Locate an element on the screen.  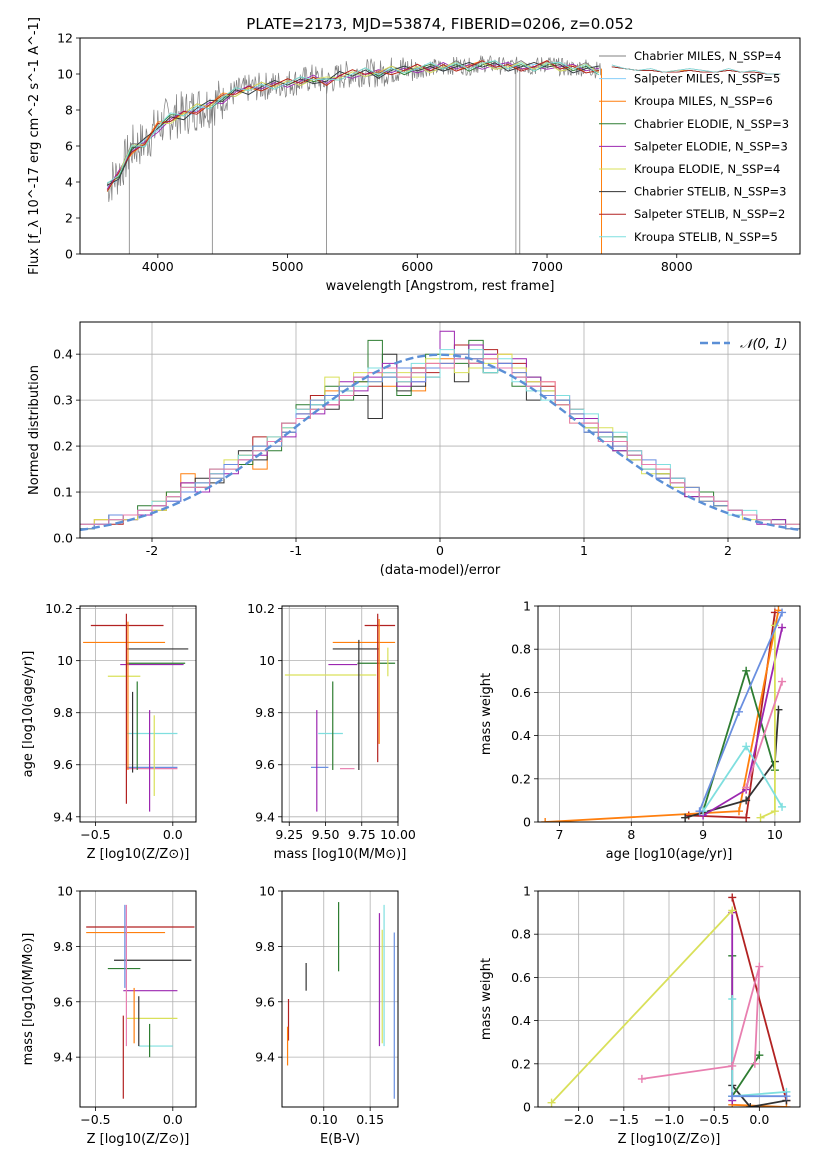
gaussian-legend-label: 𝒩(0, 1) is located at coordinates (763, 344).